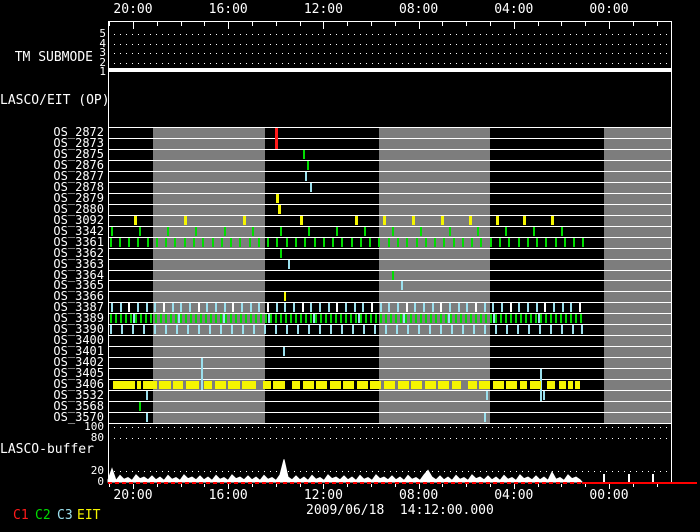 The height and width of the screenshot is (532, 700). Describe the element at coordinates (228, 9) in the screenshot. I see `time-label-top: 16:00` at that location.